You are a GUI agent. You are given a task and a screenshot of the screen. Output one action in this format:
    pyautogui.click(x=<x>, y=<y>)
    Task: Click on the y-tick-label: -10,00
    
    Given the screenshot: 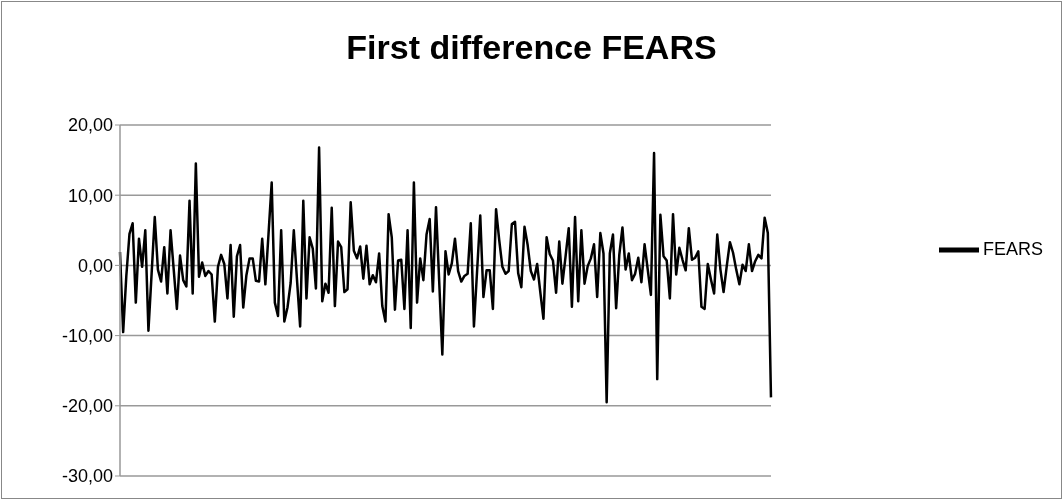 What is the action you would take?
    pyautogui.click(x=87, y=335)
    